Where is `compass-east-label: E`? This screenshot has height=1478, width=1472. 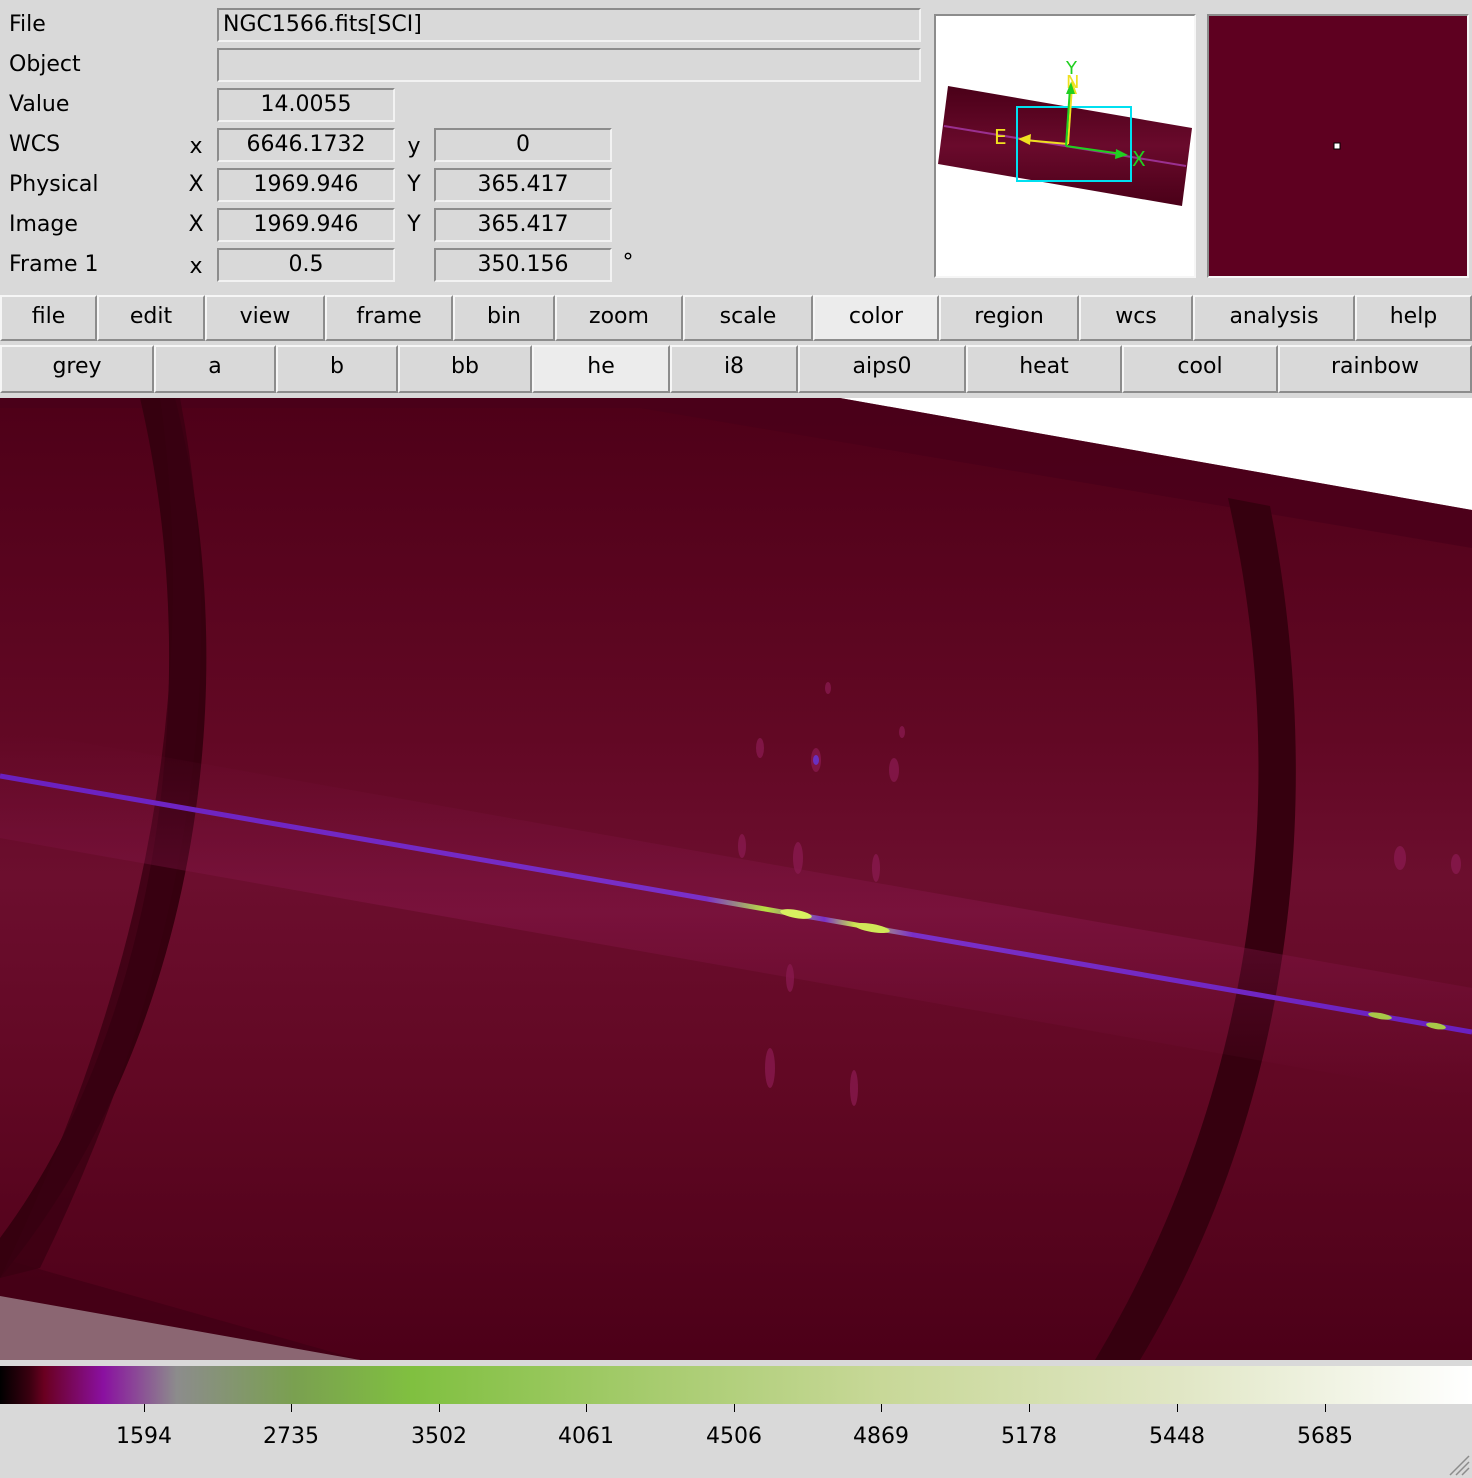
compass-east-label: E is located at coordinates (1000, 137).